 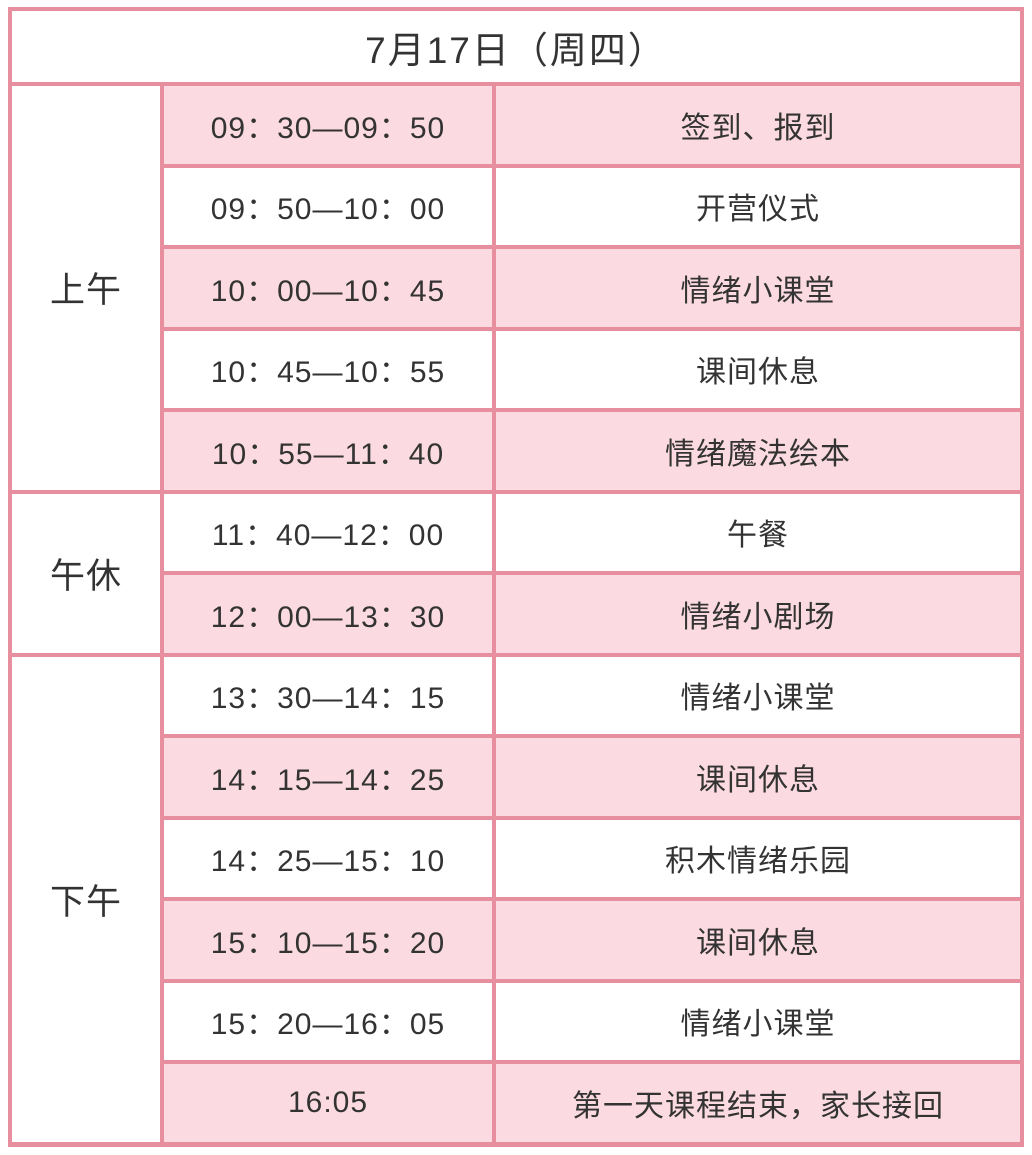 What do you see at coordinates (328, 532) in the screenshot?
I see `time-cell: 11：40—12：00` at bounding box center [328, 532].